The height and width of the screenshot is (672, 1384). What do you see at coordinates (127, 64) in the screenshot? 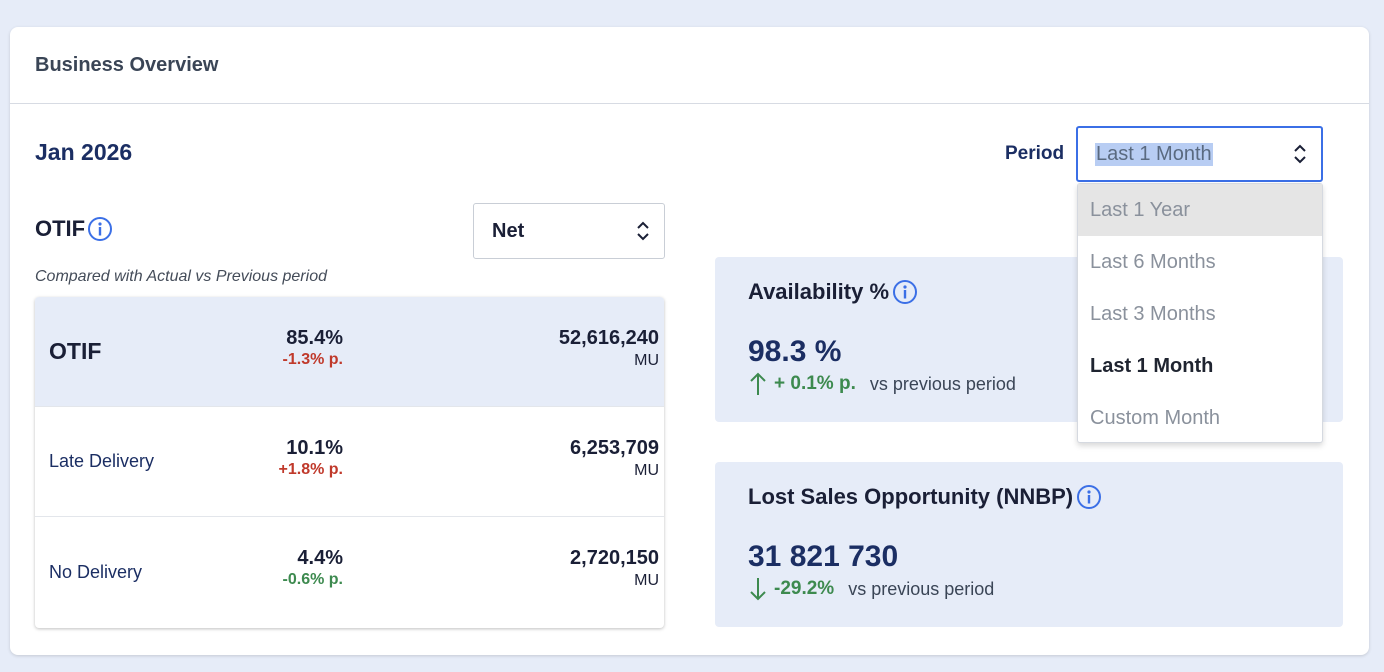
I see `card-title: Business Overview` at bounding box center [127, 64].